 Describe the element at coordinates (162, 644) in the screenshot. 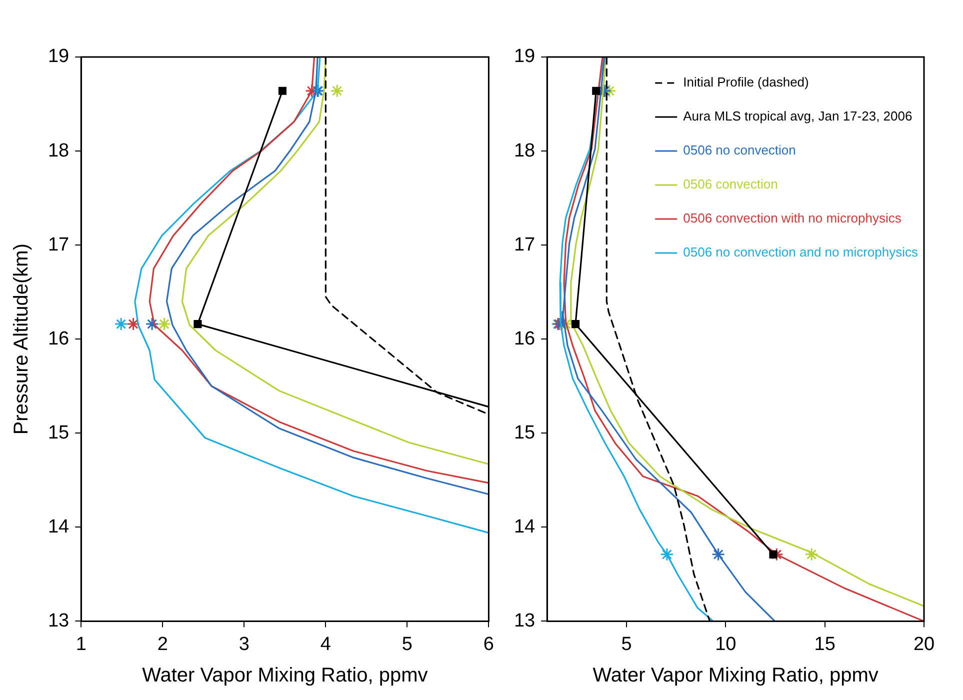

I see `x-tick-label: 2` at that location.